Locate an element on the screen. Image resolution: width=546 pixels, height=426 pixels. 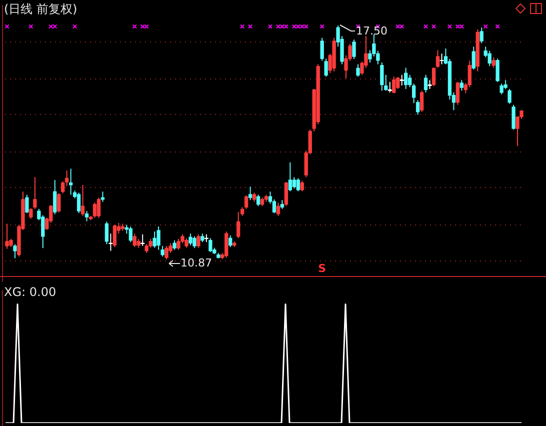
annotation: 17.50 is located at coordinates (372, 31).